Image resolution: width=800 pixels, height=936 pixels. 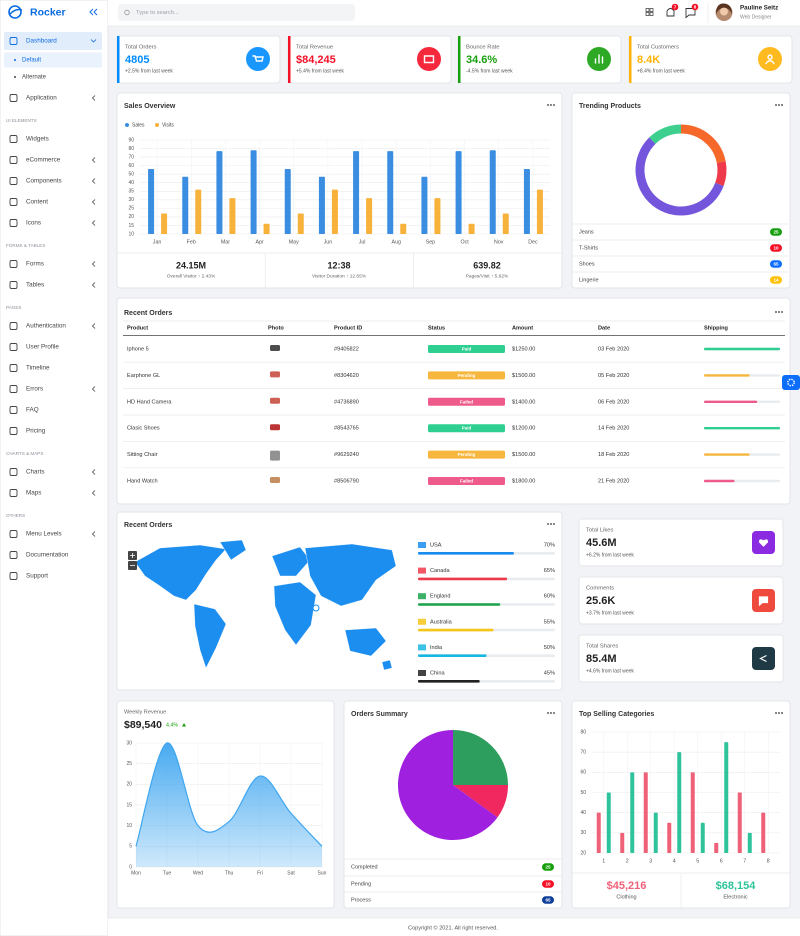 I want to click on widget-change: +4.6% from last week, so click(x=610, y=671).